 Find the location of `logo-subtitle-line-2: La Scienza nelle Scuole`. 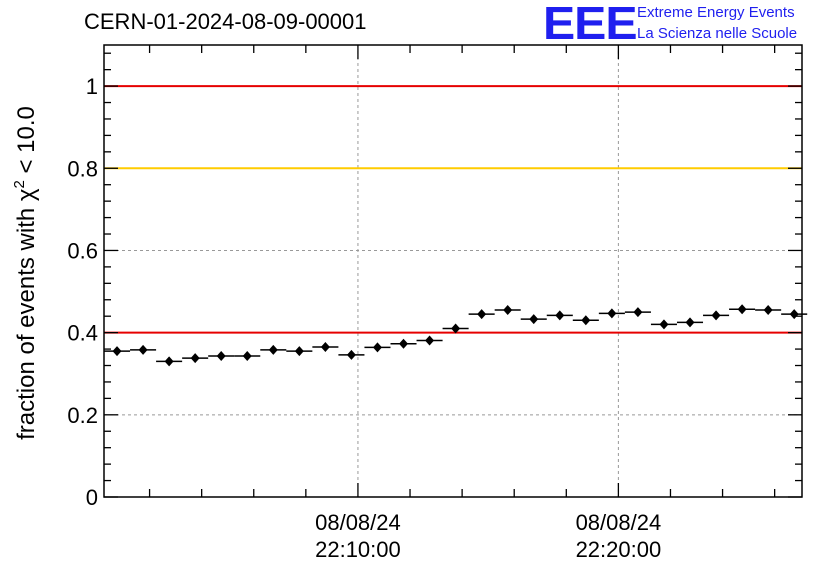

logo-subtitle-line-2: La Scienza nelle Scuole is located at coordinates (717, 33).